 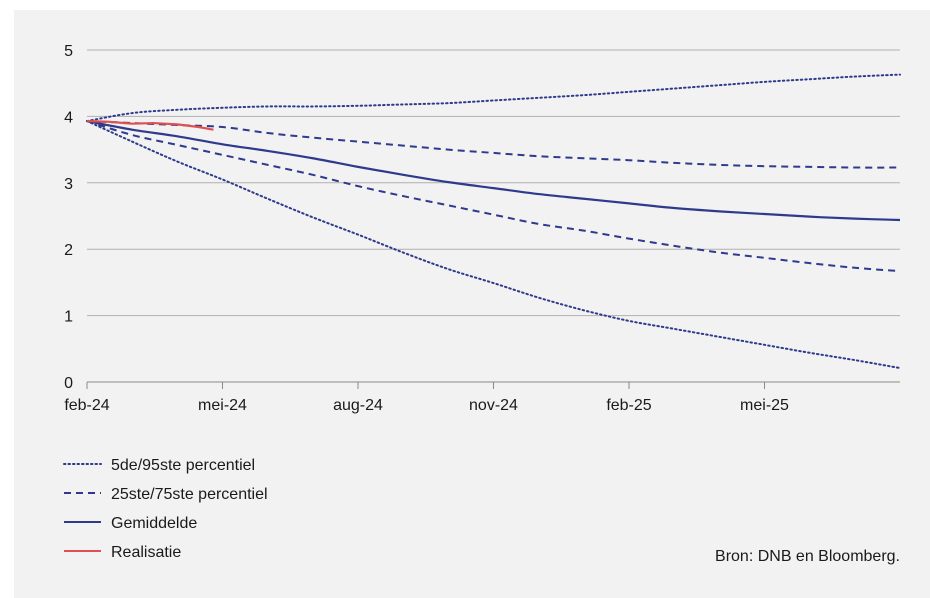 I want to click on series-line-realisatie, so click(x=150, y=125).